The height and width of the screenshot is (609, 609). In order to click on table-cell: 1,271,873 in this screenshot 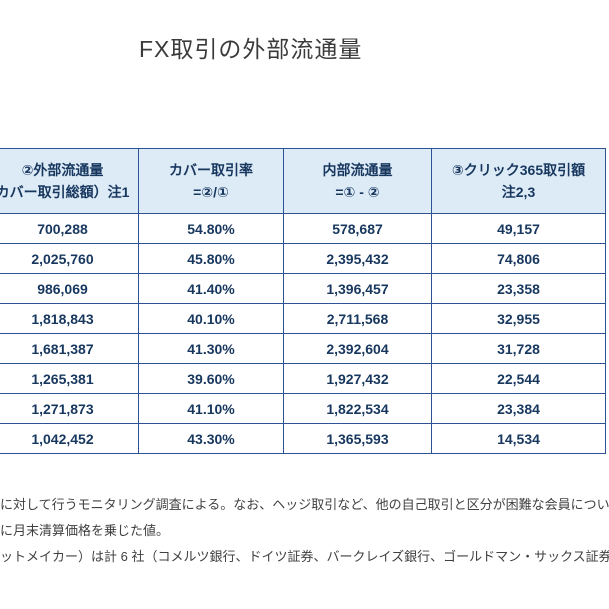, I will do `click(69, 408)`.